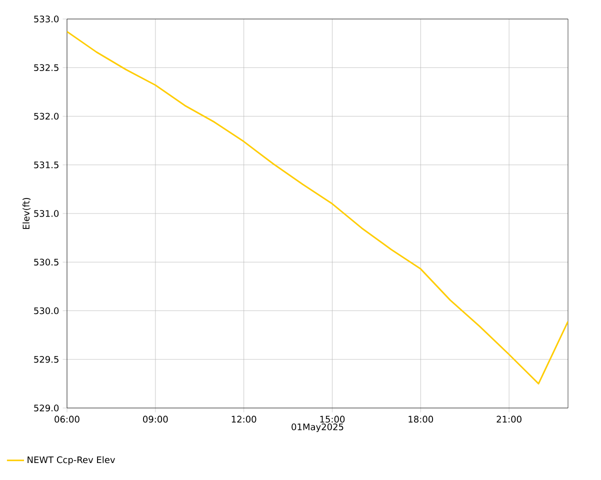 This screenshot has height=480, width=601. What do you see at coordinates (46, 262) in the screenshot?
I see `y-tick-label: 530.5` at bounding box center [46, 262].